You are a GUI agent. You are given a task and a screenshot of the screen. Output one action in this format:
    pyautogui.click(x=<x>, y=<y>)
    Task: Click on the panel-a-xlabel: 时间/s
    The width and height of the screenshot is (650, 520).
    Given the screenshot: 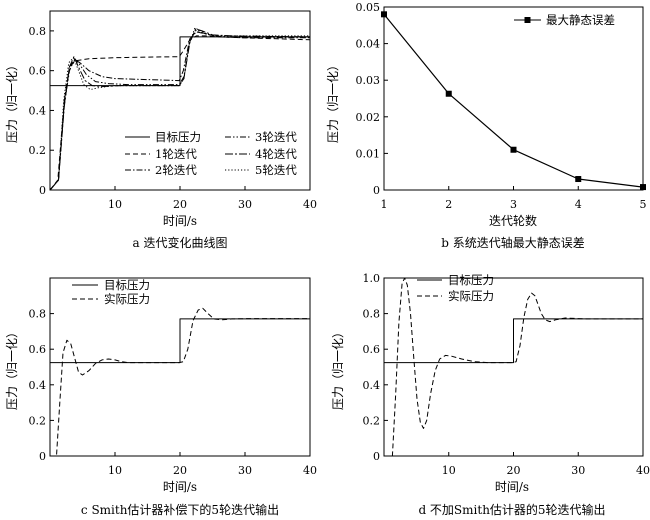 What is the action you would take?
    pyautogui.click(x=180, y=221)
    